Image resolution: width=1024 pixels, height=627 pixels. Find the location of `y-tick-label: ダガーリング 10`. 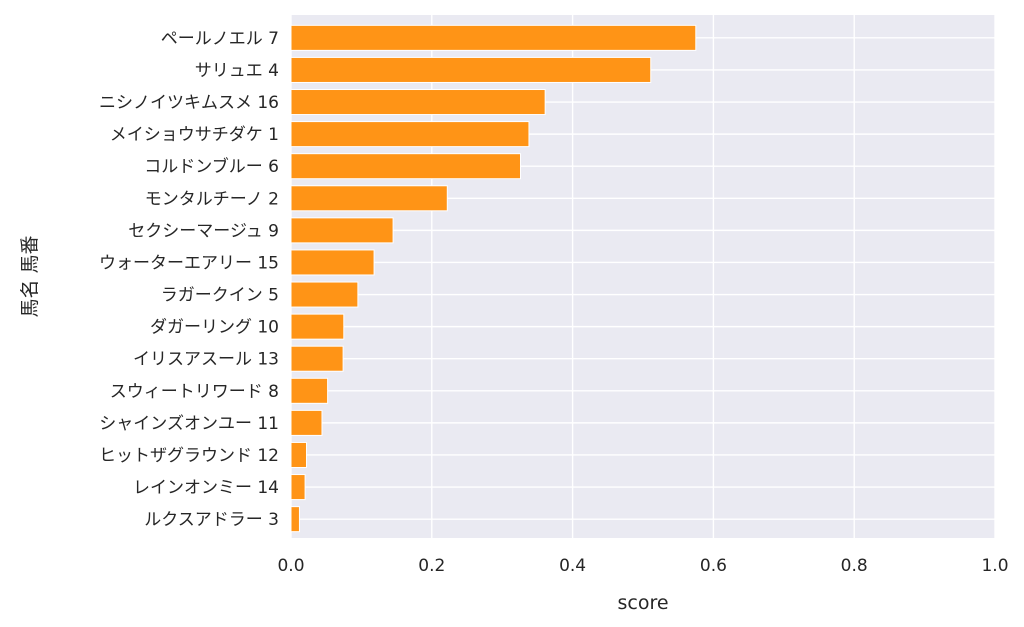

y-tick-label: ダガーリング 10 is located at coordinates (214, 328).